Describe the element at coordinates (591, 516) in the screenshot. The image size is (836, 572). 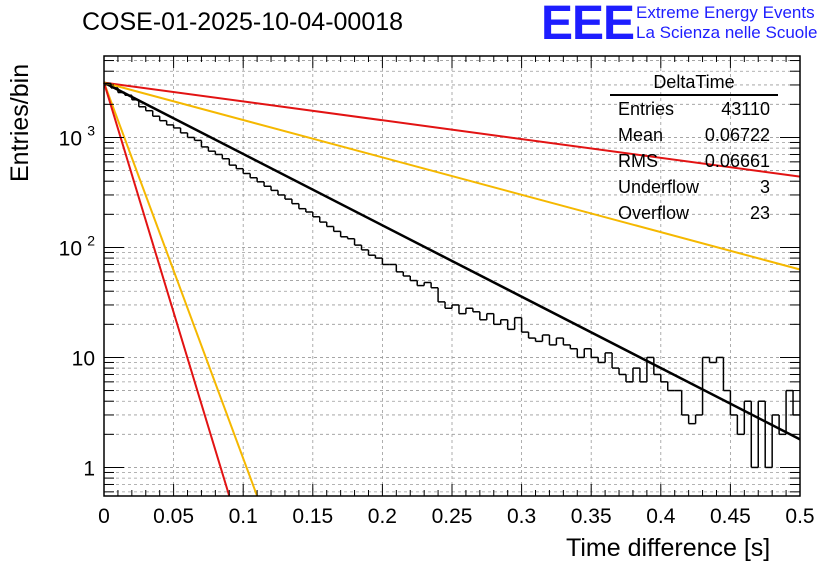
I see `x-tick-label: 0.35` at that location.